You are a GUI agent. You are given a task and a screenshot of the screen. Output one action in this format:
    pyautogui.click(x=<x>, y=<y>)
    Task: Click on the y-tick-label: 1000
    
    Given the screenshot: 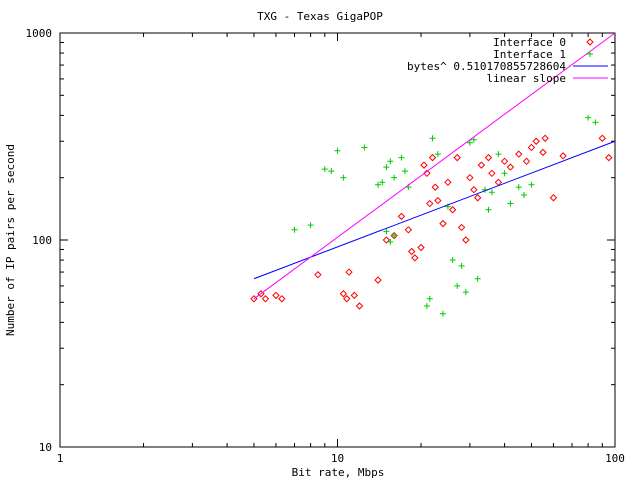 What is the action you would take?
    pyautogui.click(x=39, y=33)
    